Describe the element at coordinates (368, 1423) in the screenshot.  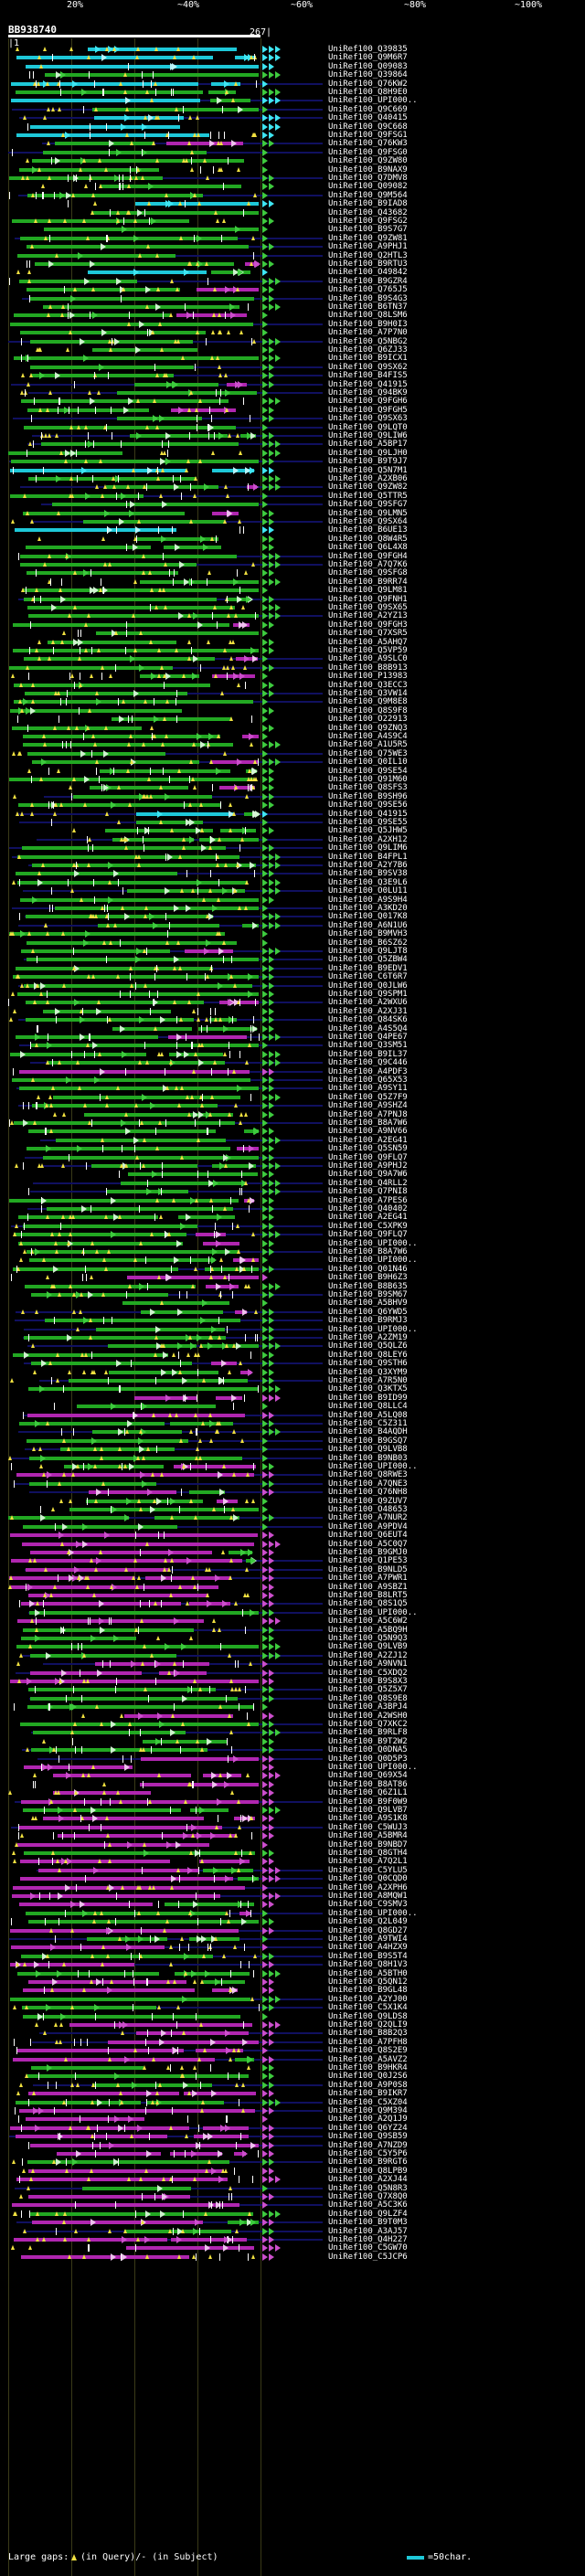
I see `hit-id-label: UniRef100_C5Z311` at that location.